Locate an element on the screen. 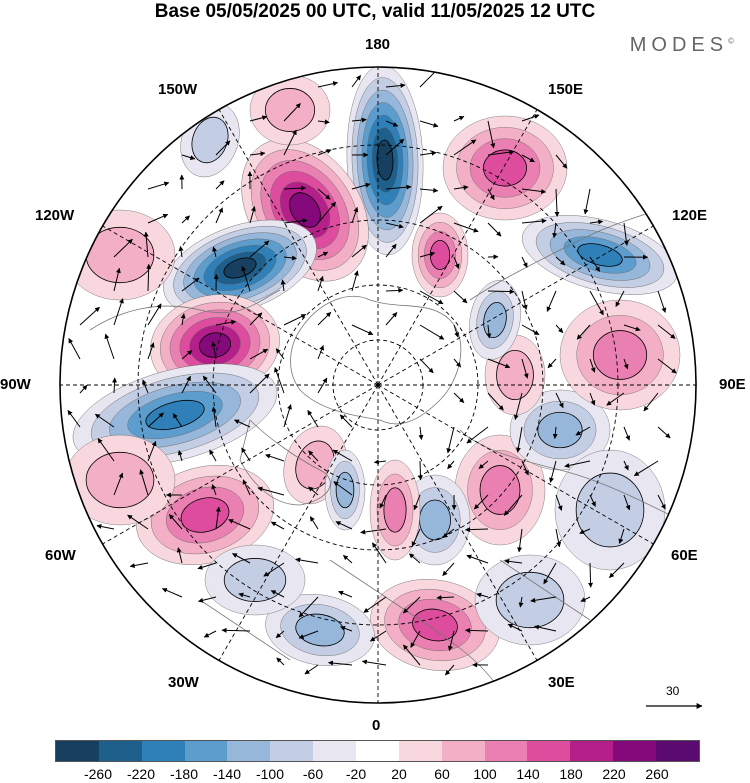 The width and height of the screenshot is (750, 783). lon-label-90e: 90E is located at coordinates (732, 384).